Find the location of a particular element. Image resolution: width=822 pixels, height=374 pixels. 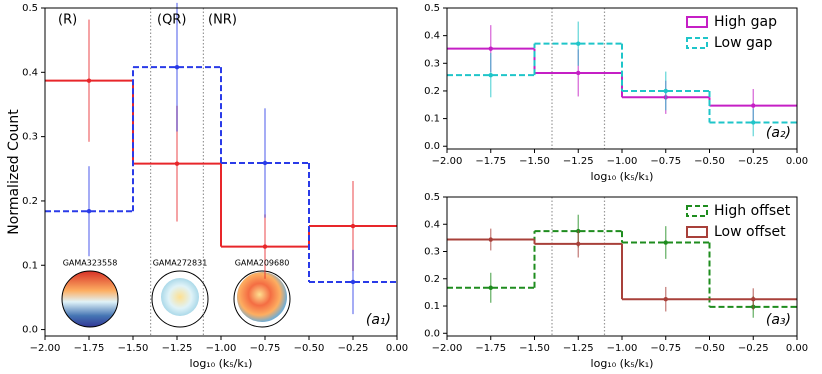

galaxy-id: GAMA209680 is located at coordinates (262, 263).